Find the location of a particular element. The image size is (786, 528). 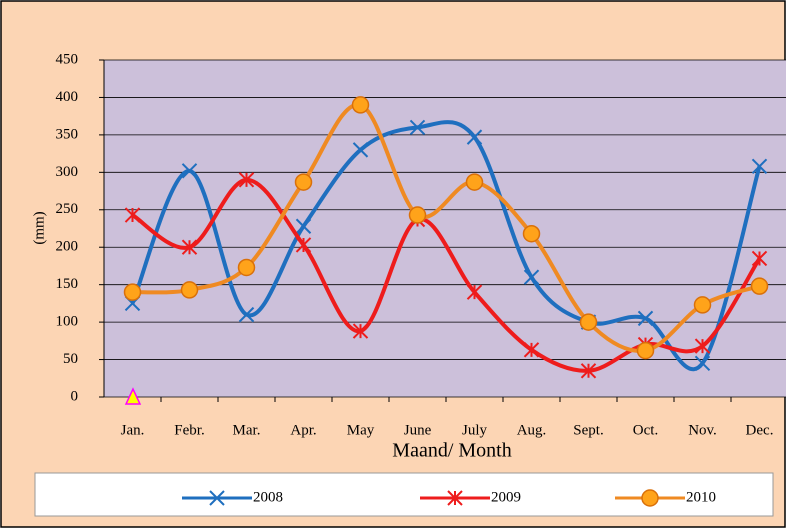

y-tick-label: 150 is located at coordinates (67, 284).